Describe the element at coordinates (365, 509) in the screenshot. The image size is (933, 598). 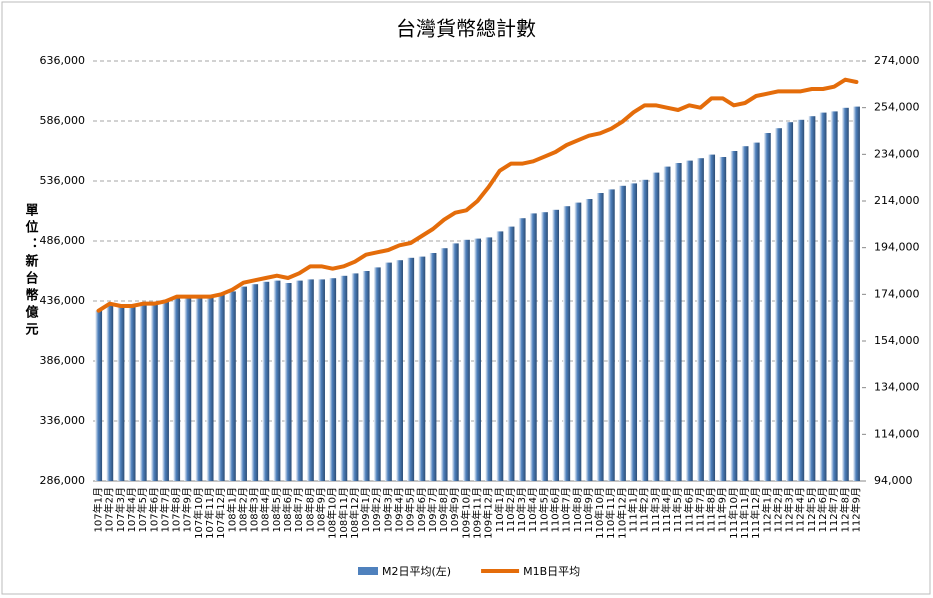
I see `x-tick-label: 109年1月` at that location.